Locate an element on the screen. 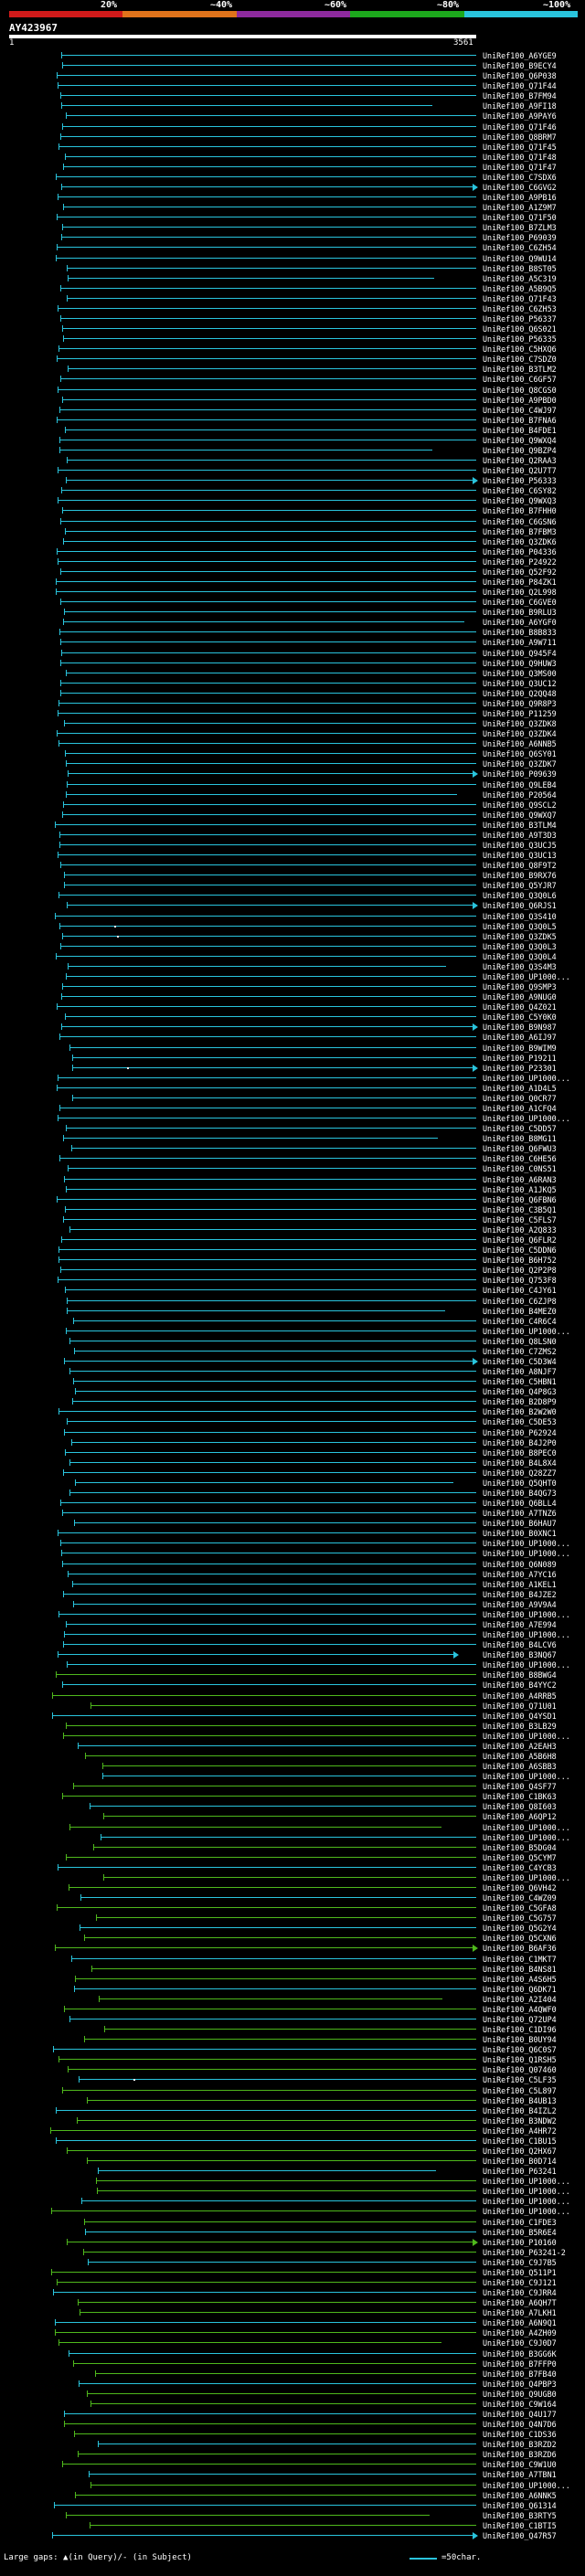  hit-link: UniRef100_Q6FLR2 is located at coordinates (520, 1240).